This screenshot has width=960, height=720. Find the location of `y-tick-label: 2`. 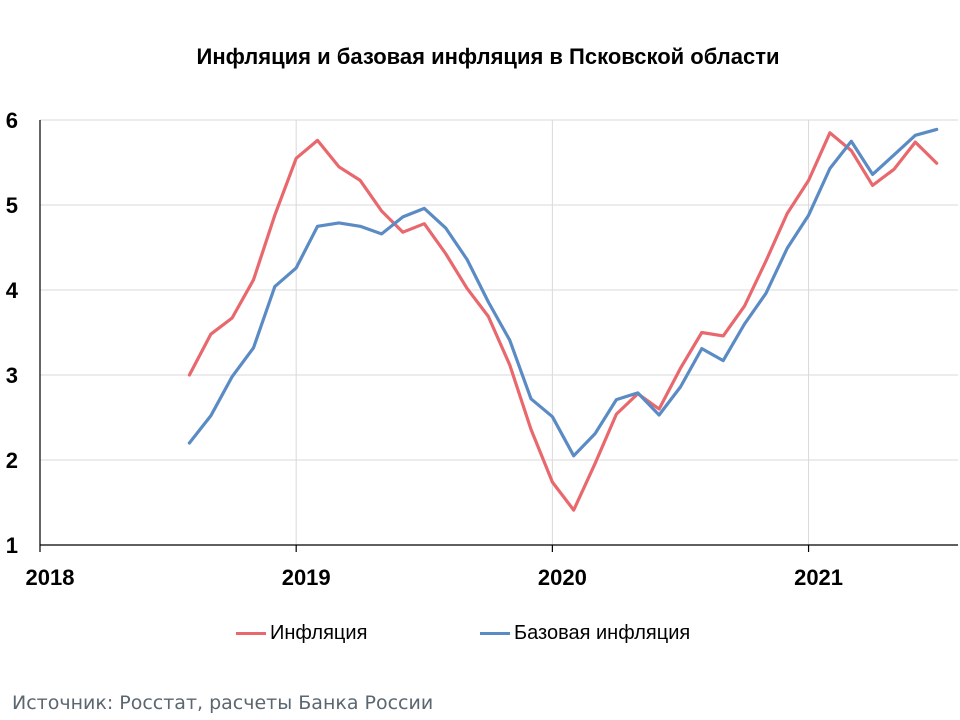

y-tick-label: 2 is located at coordinates (12, 460).